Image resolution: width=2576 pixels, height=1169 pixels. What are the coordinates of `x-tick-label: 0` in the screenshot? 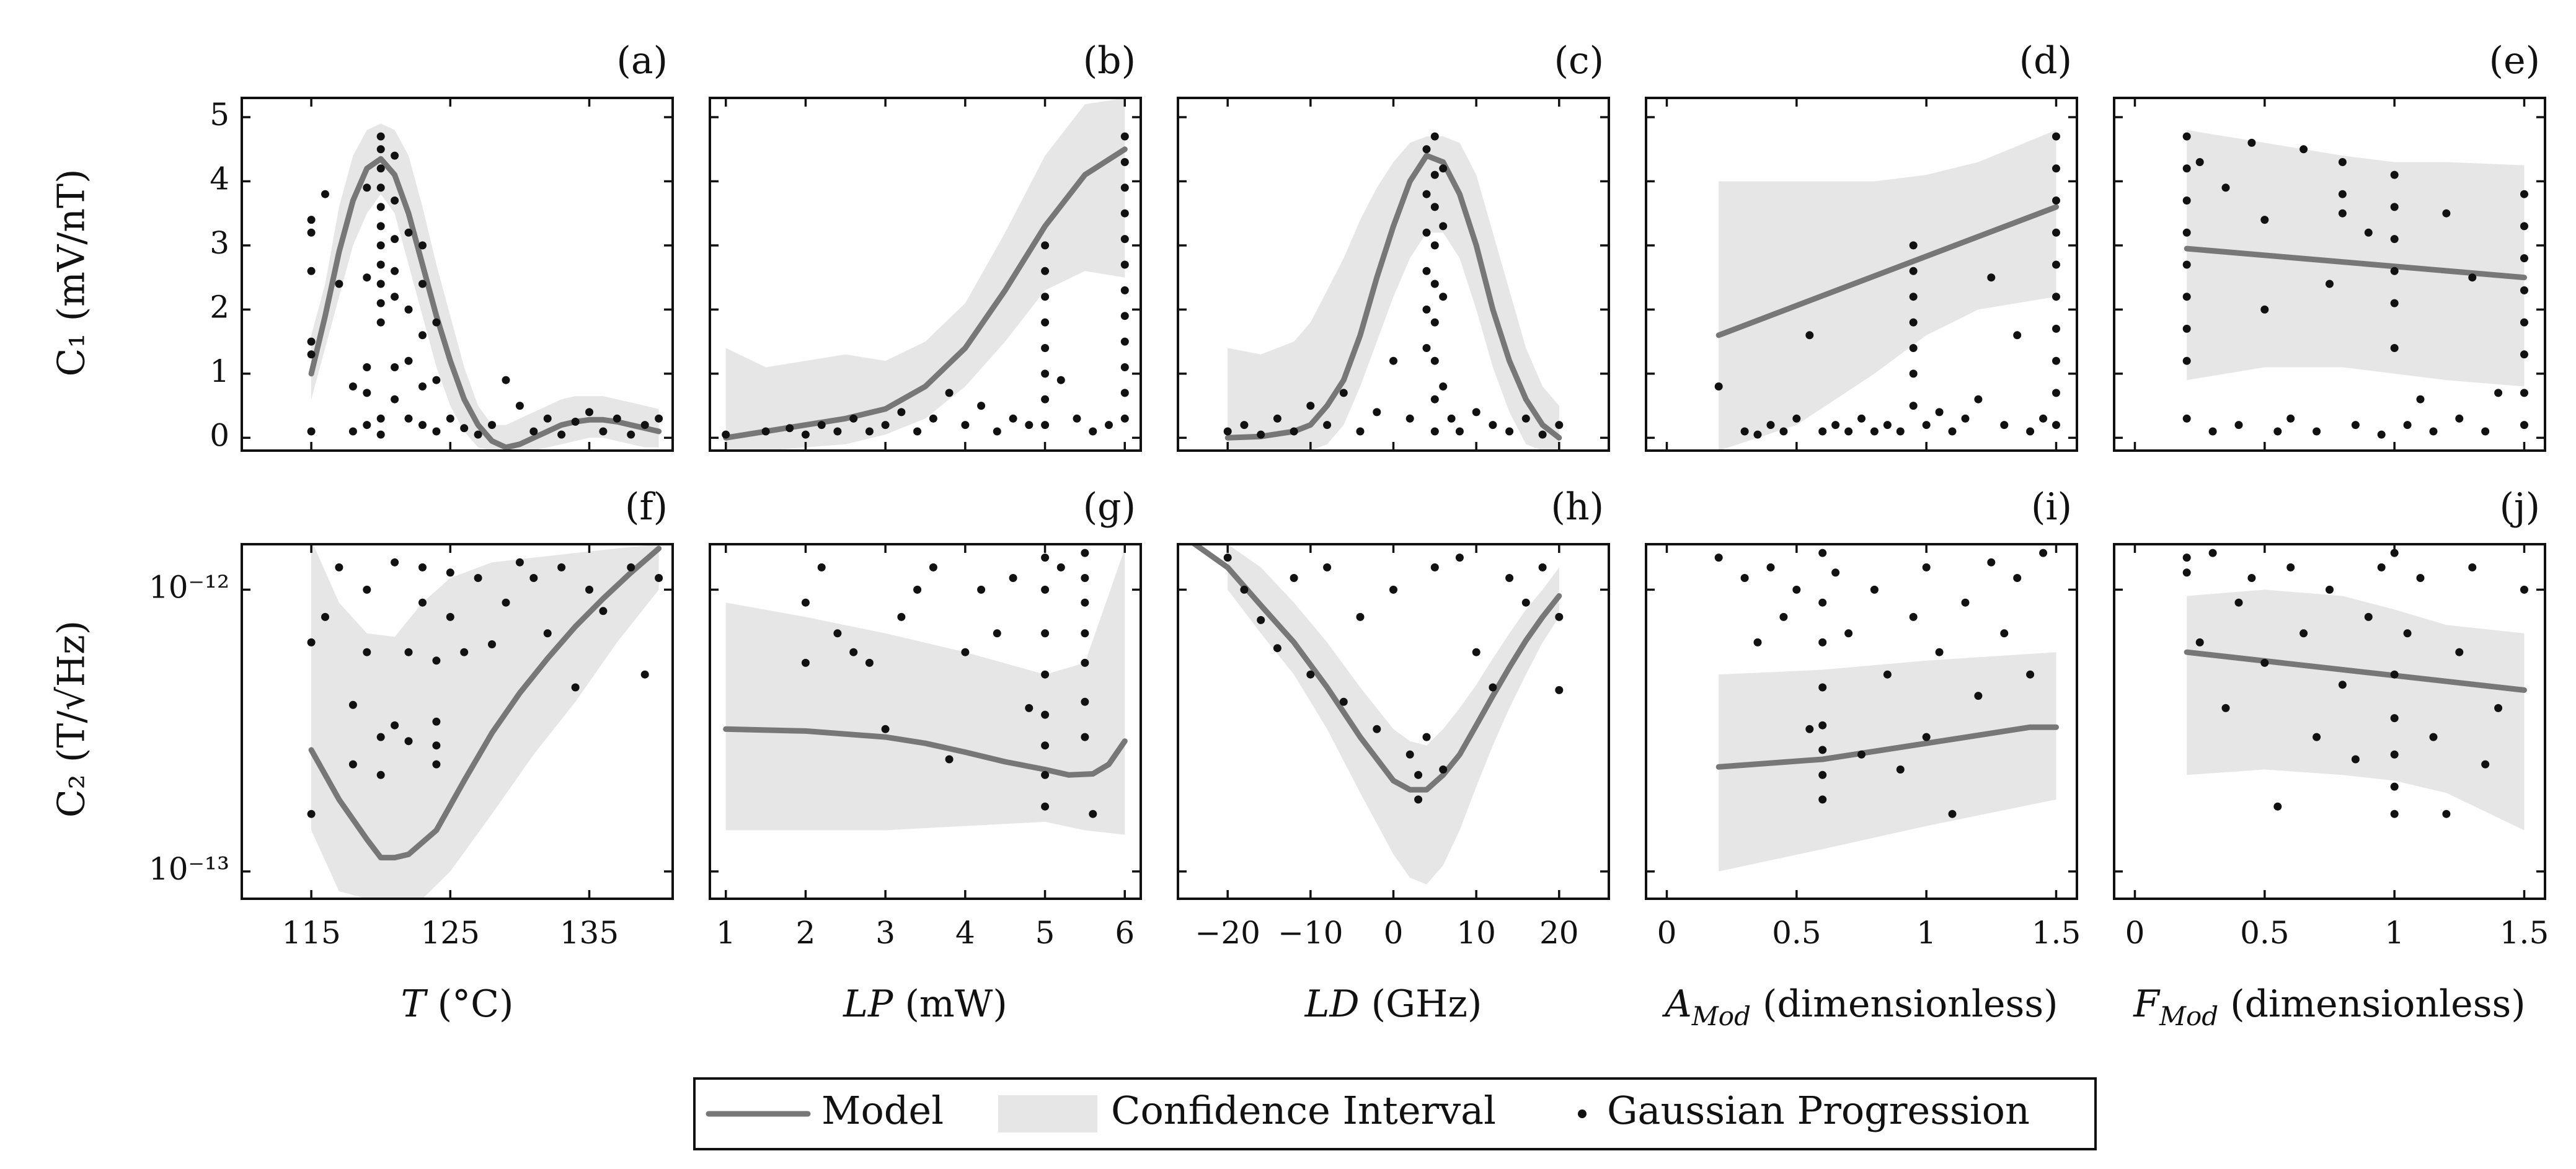 It's located at (2135, 933).